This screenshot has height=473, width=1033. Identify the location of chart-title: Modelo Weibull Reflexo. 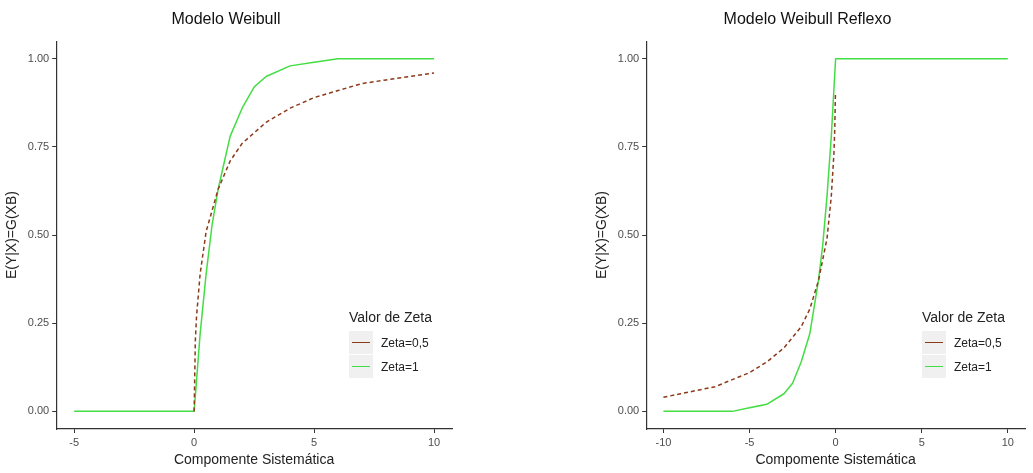
(807, 19).